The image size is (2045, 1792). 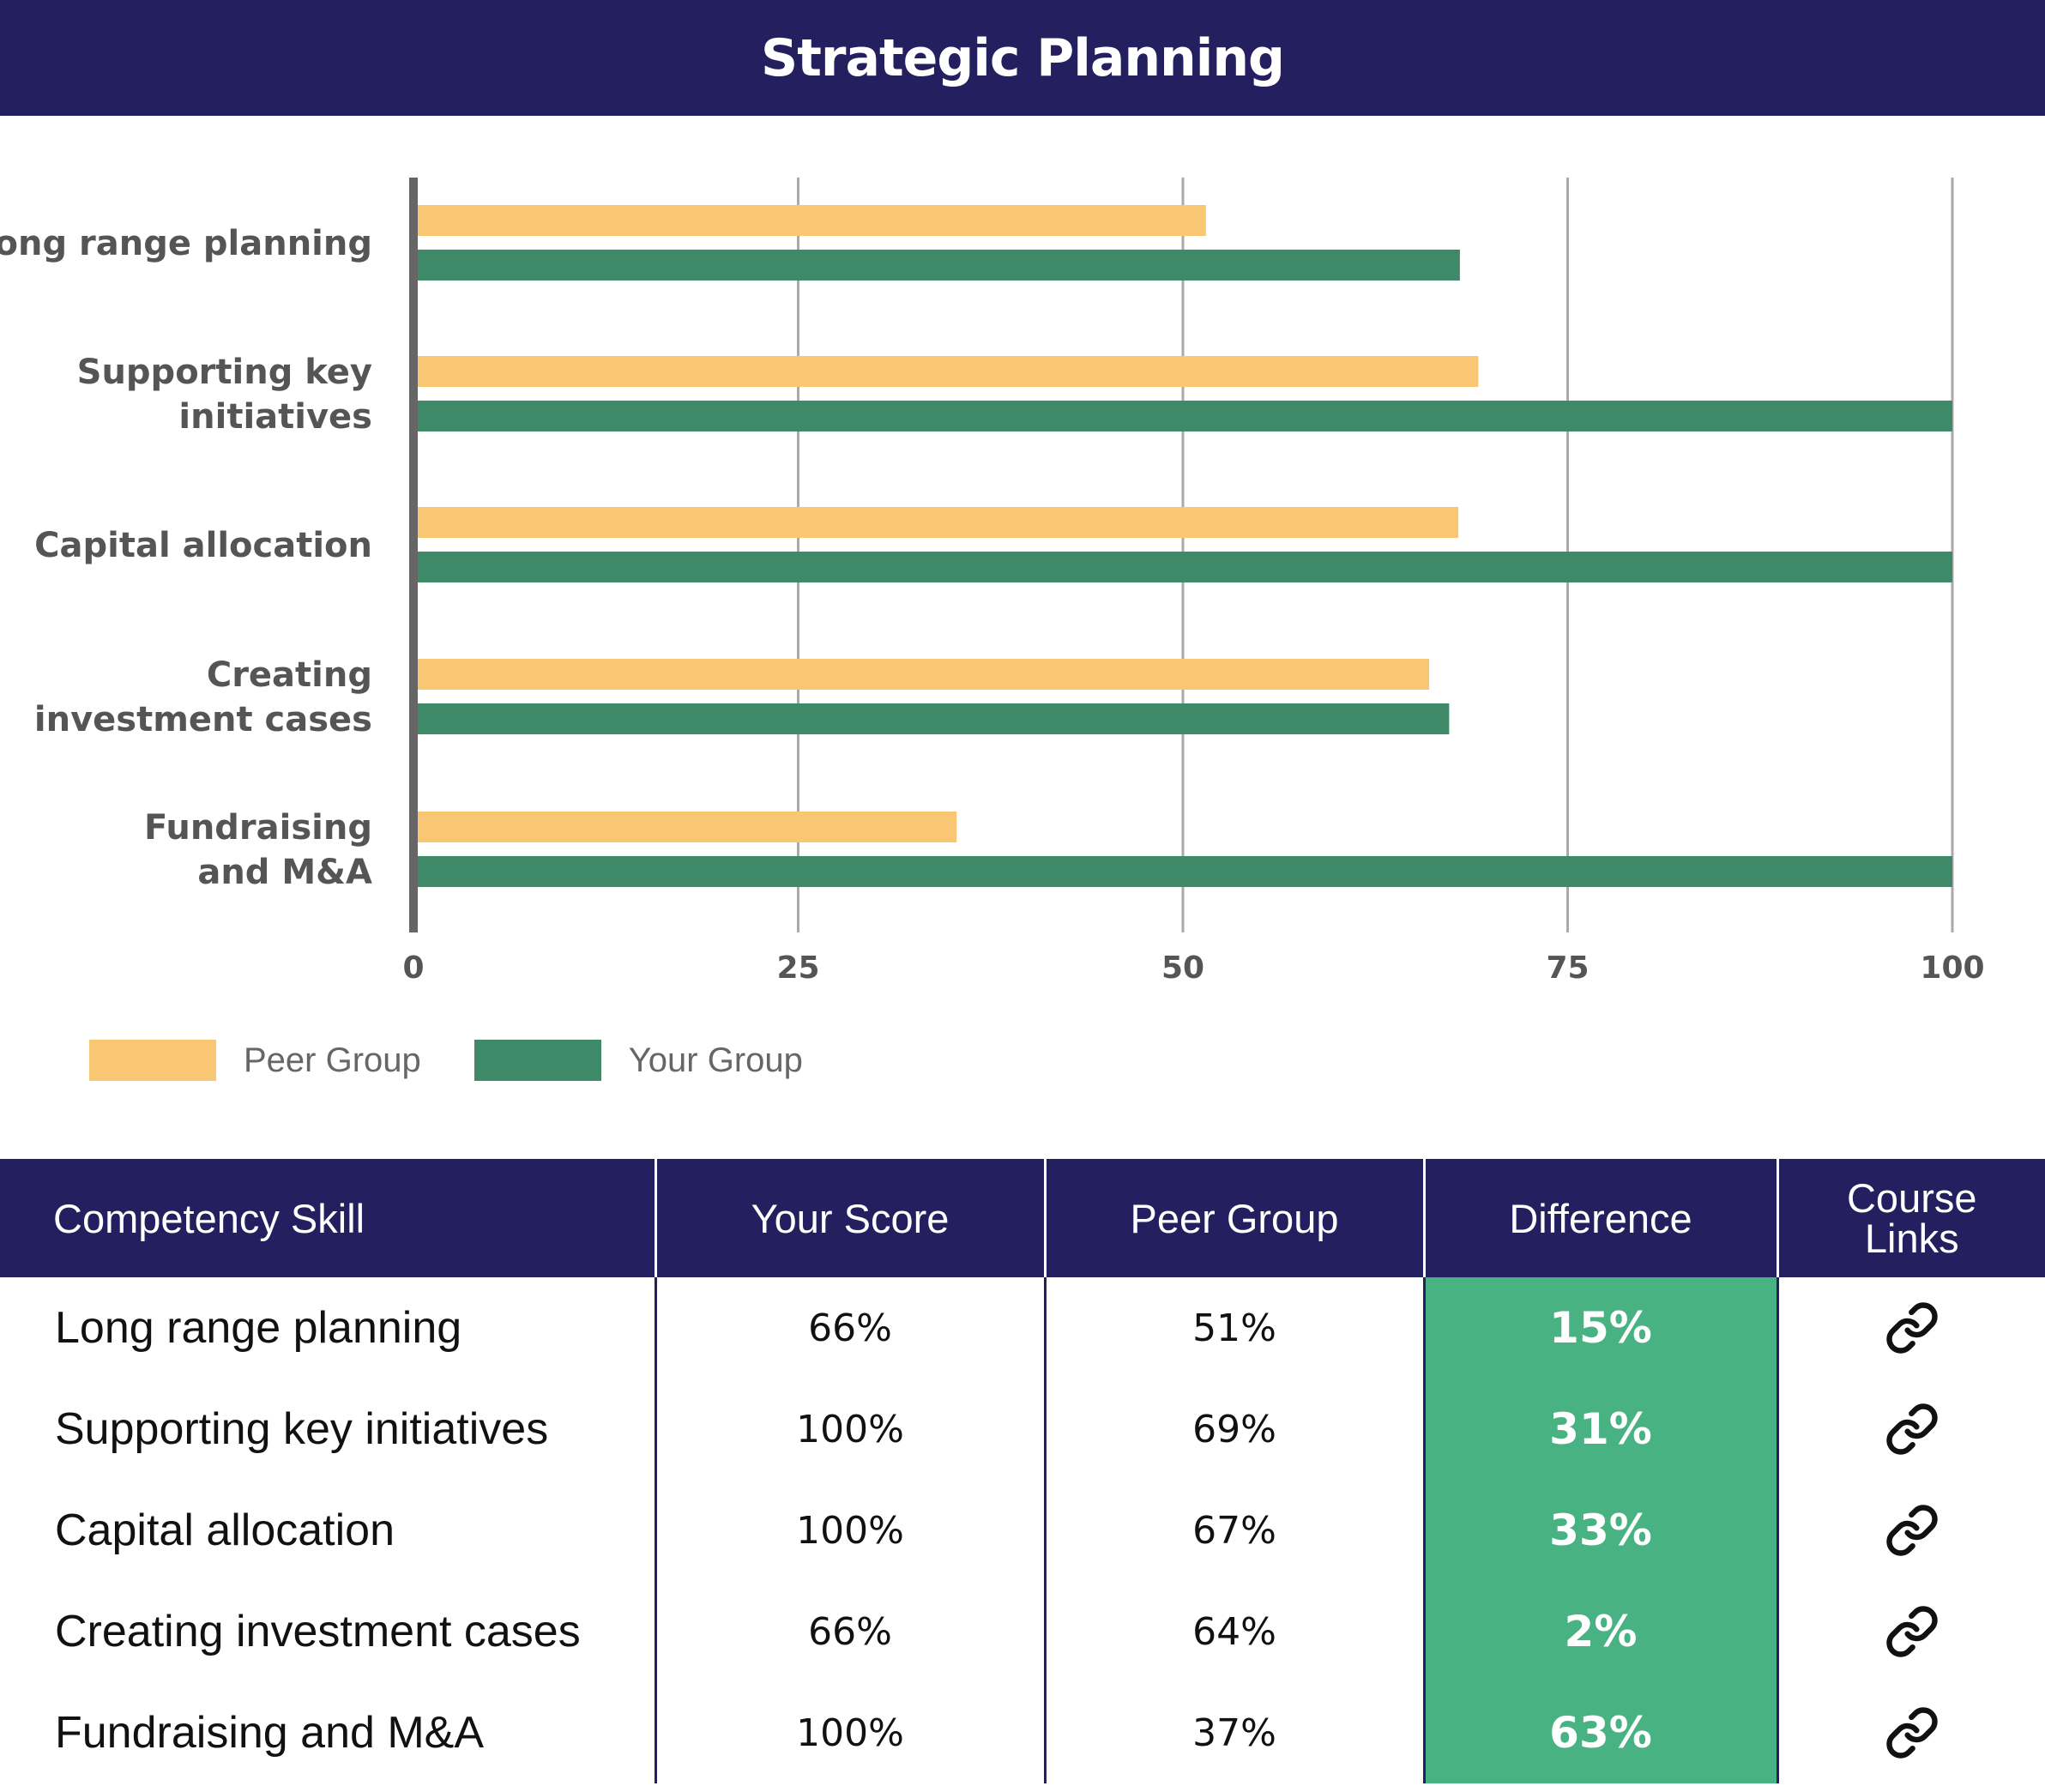 I want to click on category-label: investment cases, so click(x=203, y=719).